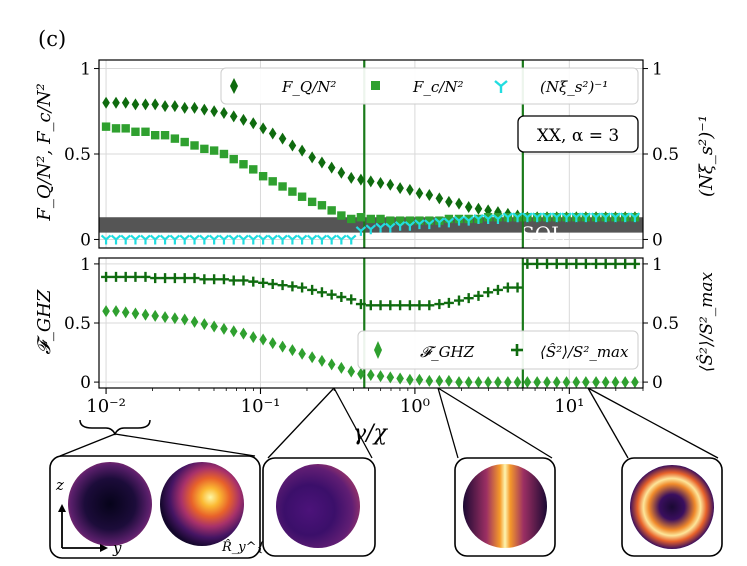  Describe the element at coordinates (81, 155) in the screenshot. I see `top-left-ticks: 00.51` at that location.